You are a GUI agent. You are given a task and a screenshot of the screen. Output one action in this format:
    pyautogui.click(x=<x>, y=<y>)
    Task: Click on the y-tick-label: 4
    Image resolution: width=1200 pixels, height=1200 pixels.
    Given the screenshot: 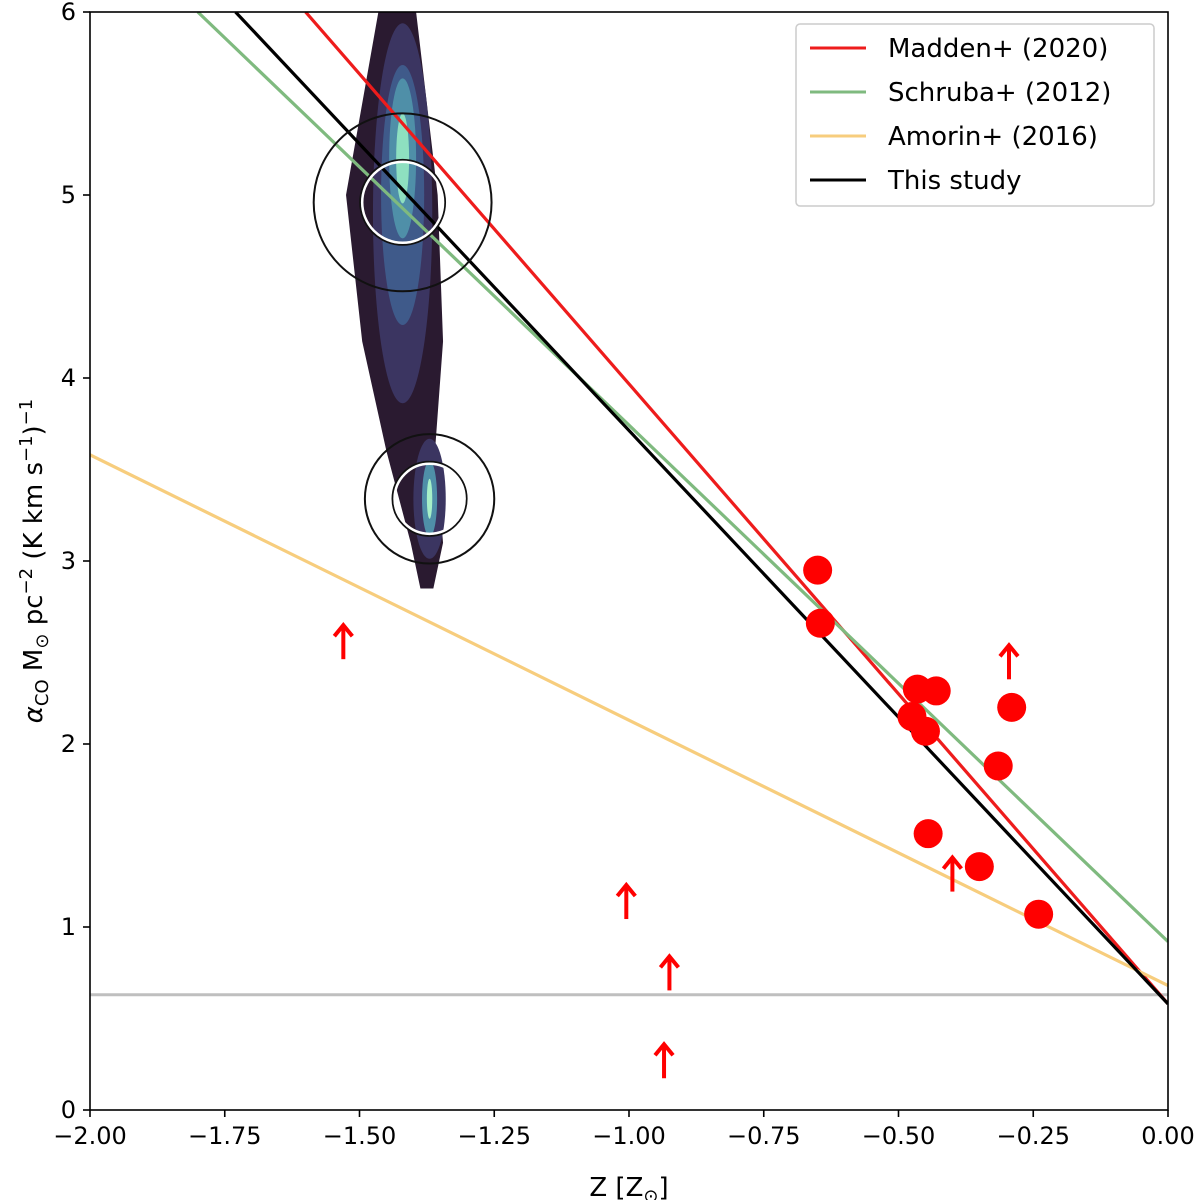 What is the action you would take?
    pyautogui.click(x=68, y=378)
    